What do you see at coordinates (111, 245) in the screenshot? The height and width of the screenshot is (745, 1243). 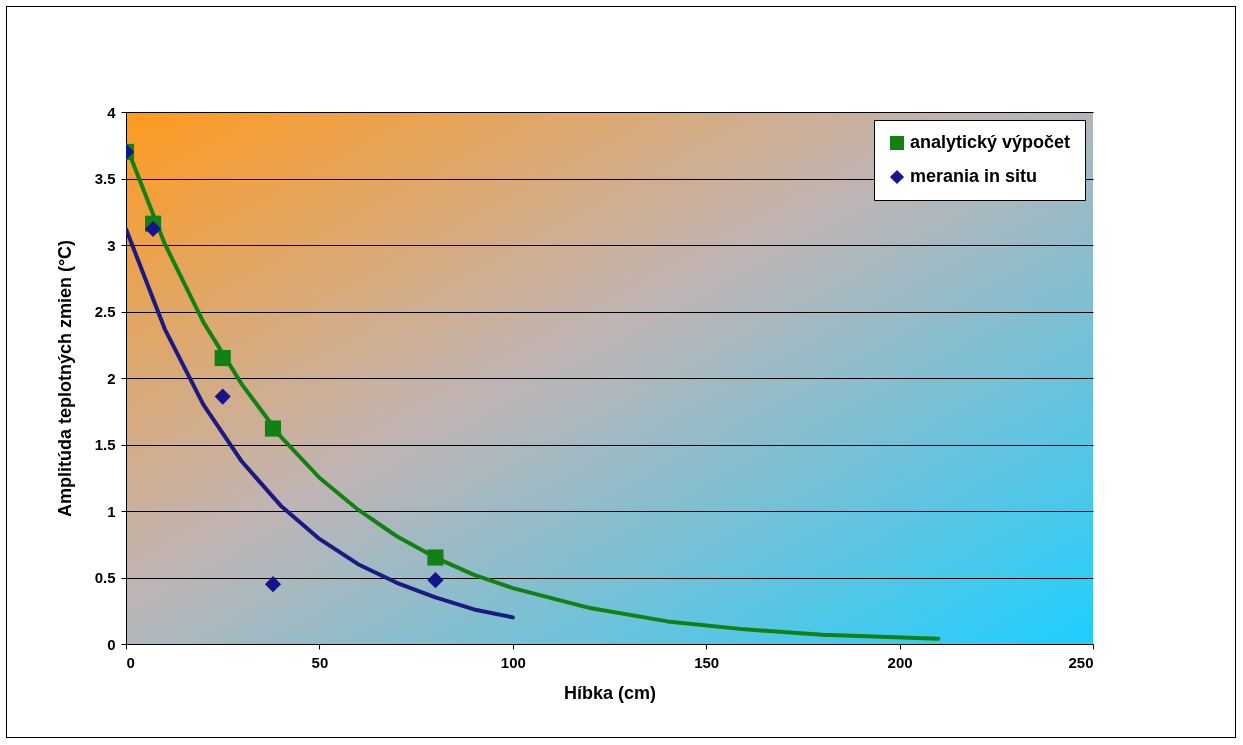 I see `y-tick-label: 3` at bounding box center [111, 245].